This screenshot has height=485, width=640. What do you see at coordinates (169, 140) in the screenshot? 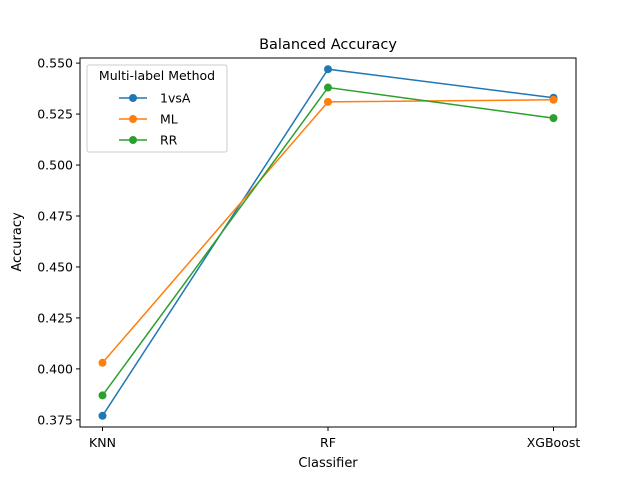
I see `legend-label: RR` at bounding box center [169, 140].